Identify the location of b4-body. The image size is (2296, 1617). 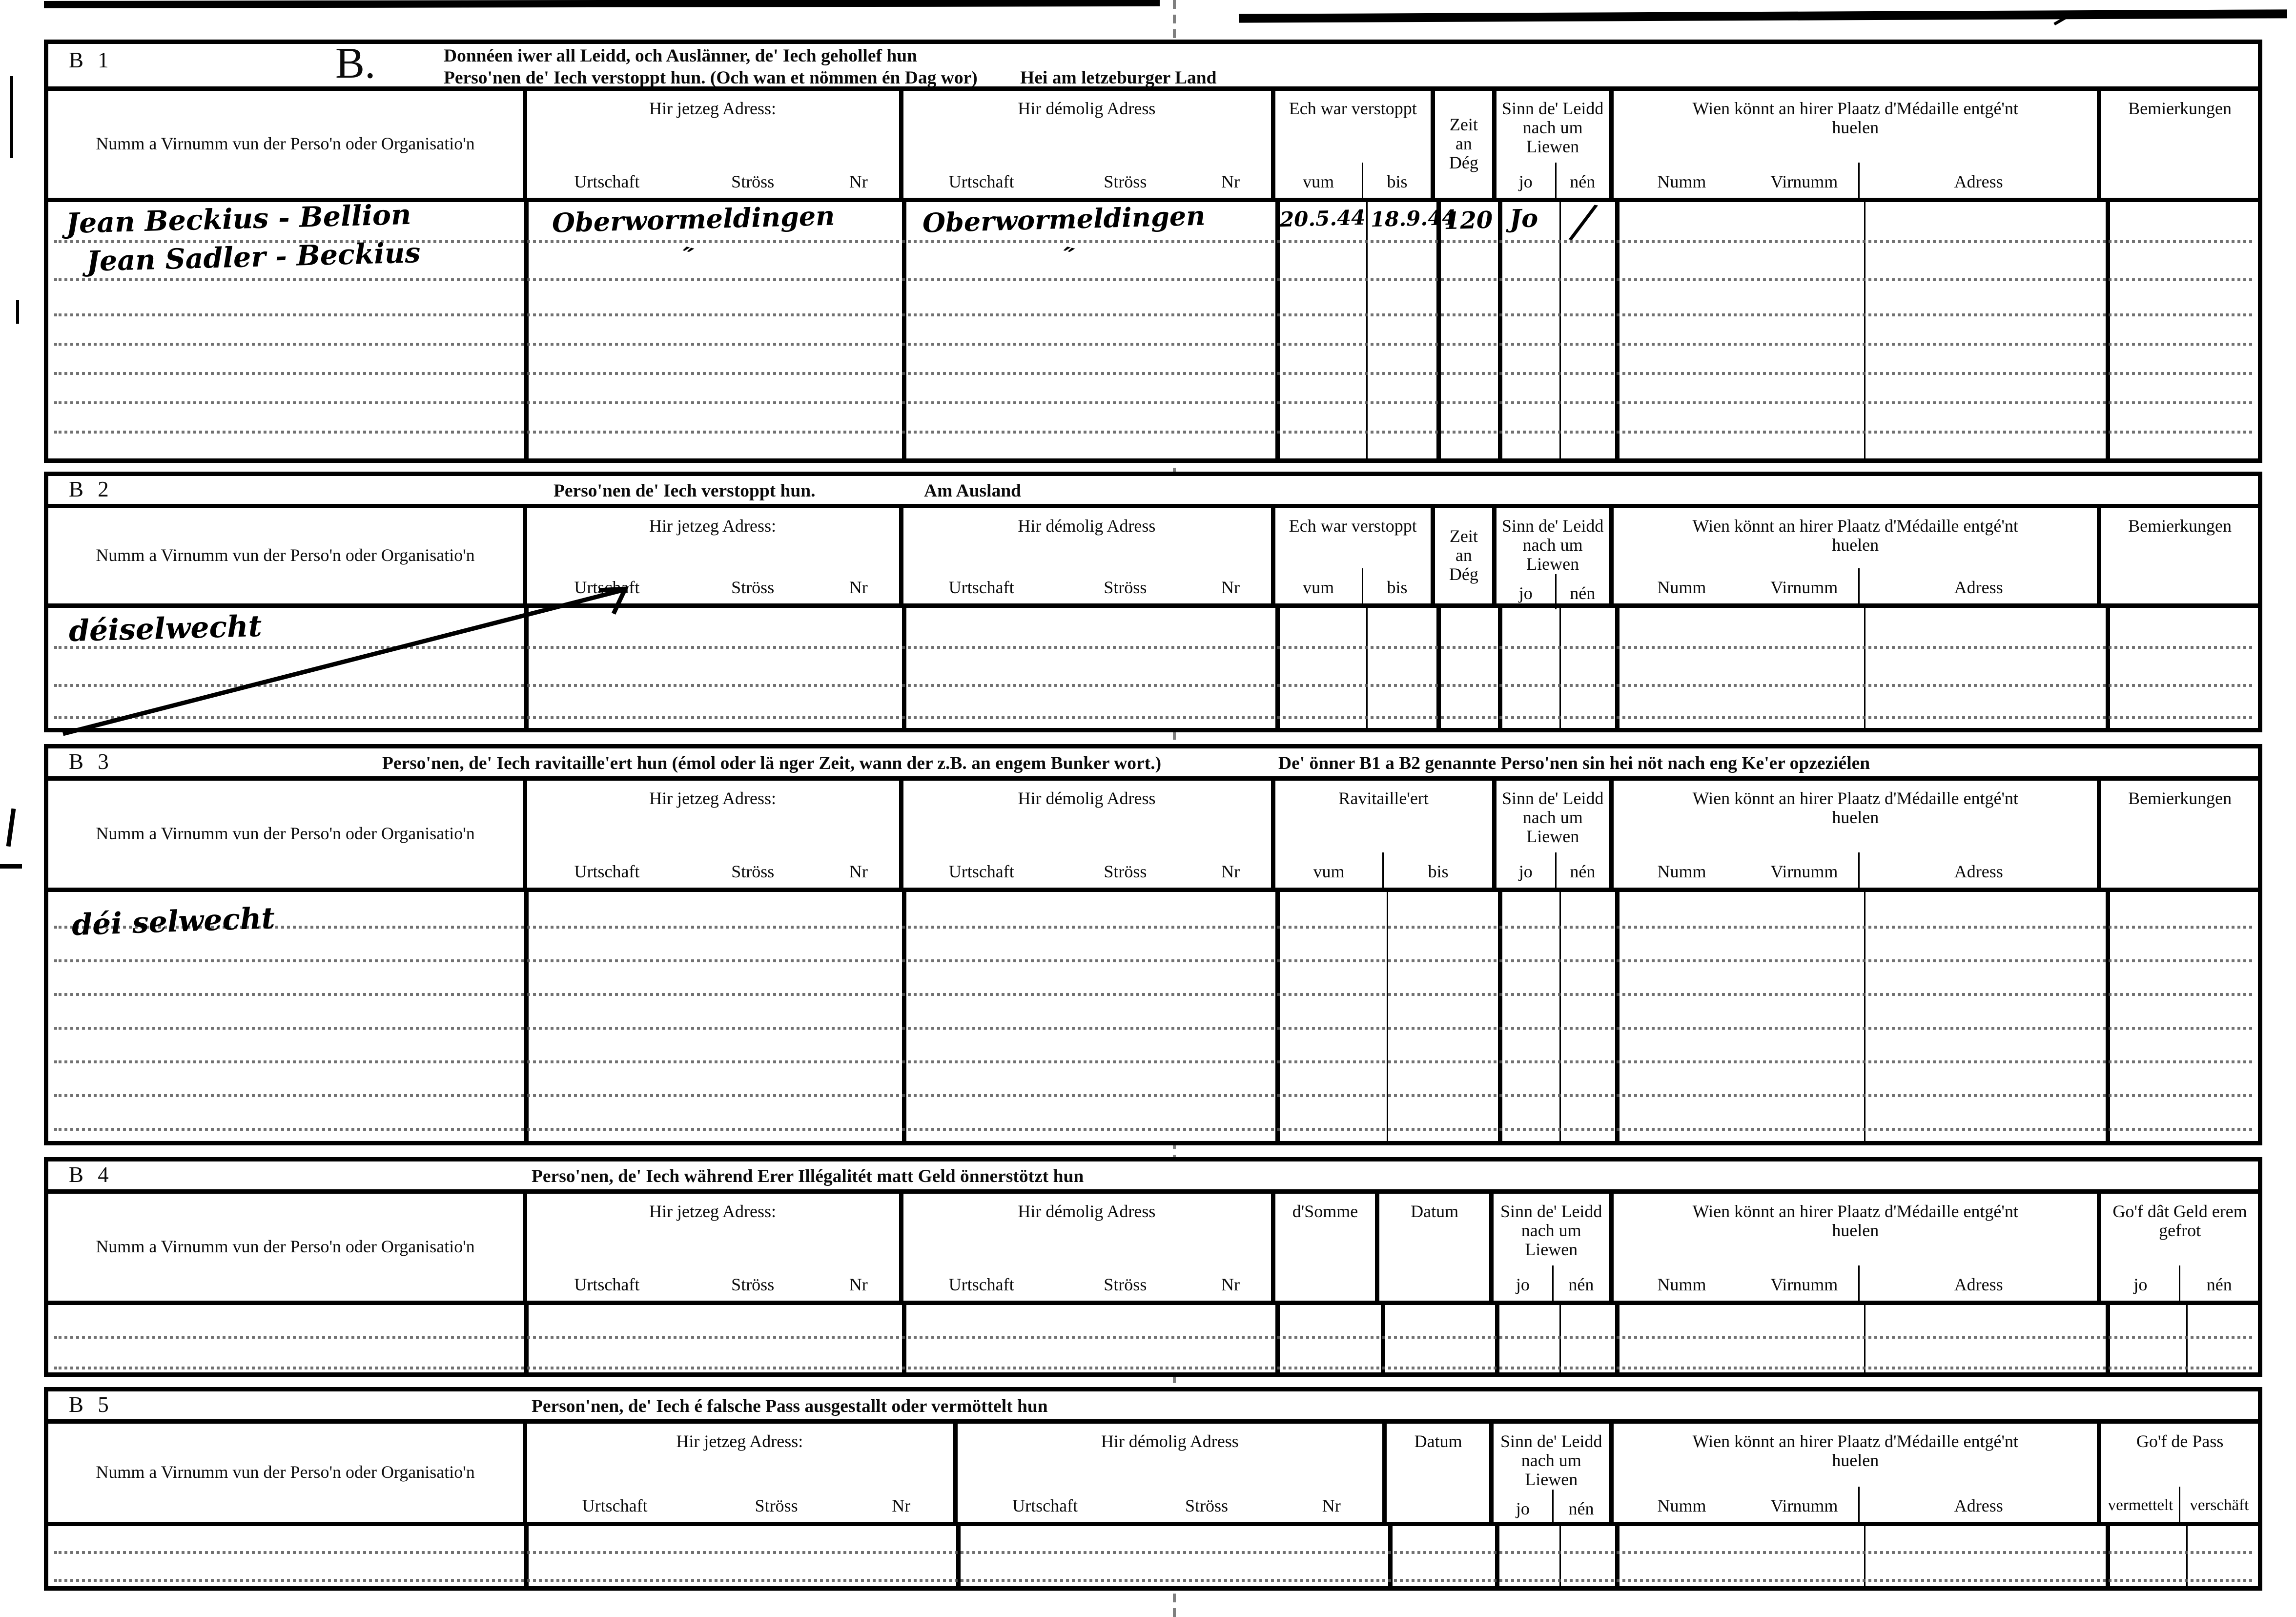
(1153, 1338).